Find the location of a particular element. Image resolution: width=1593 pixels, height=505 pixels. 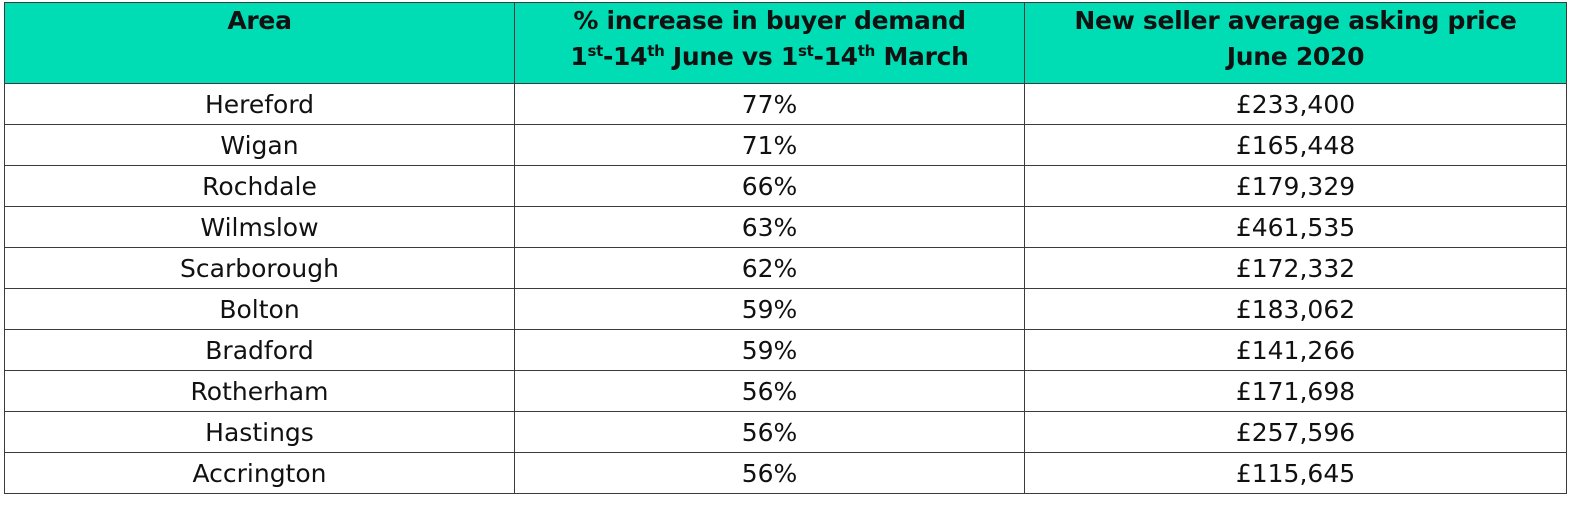

cell-price: £257,596 is located at coordinates (1295, 432).